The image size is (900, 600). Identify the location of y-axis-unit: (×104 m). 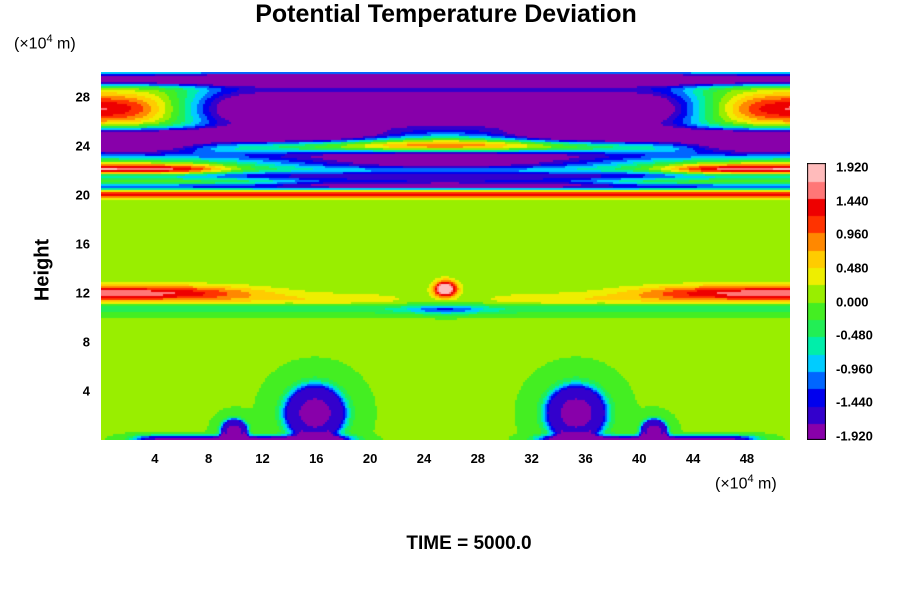
(45, 43).